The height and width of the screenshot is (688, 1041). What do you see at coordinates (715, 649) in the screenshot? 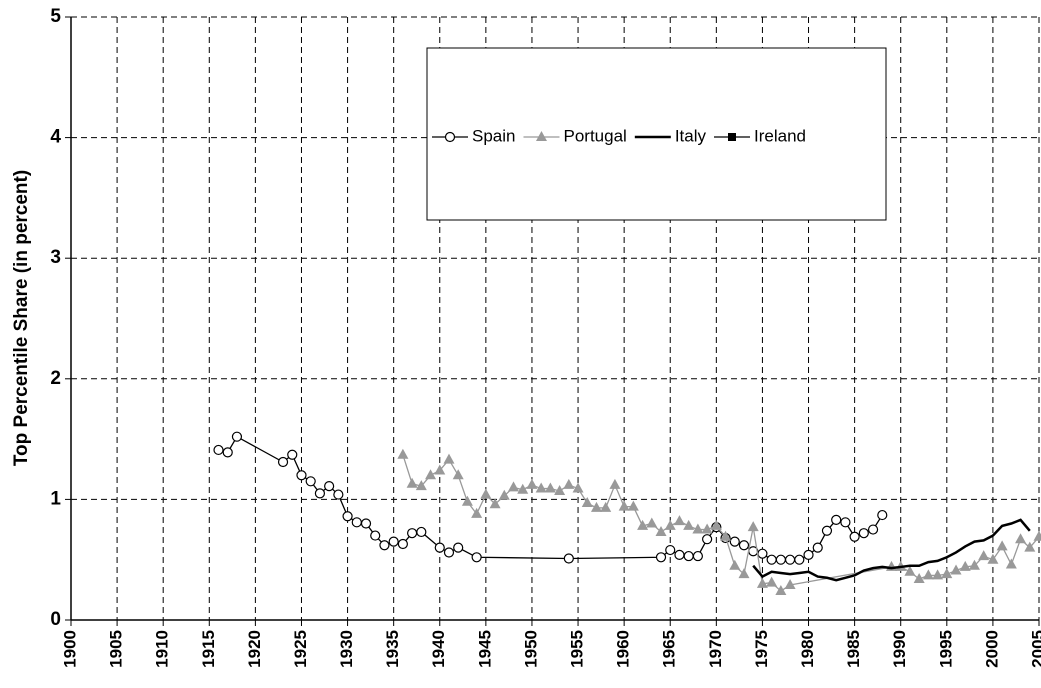
I see `x-tick-label: 1970` at bounding box center [715, 649].